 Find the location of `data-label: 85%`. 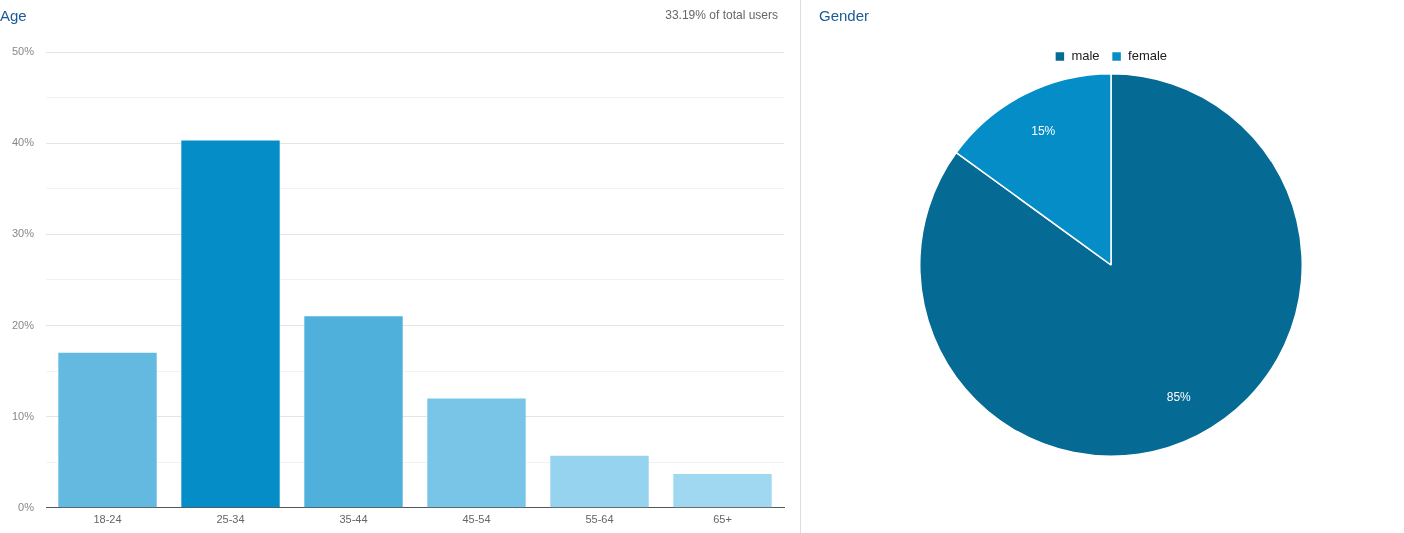

data-label: 85% is located at coordinates (1179, 397).